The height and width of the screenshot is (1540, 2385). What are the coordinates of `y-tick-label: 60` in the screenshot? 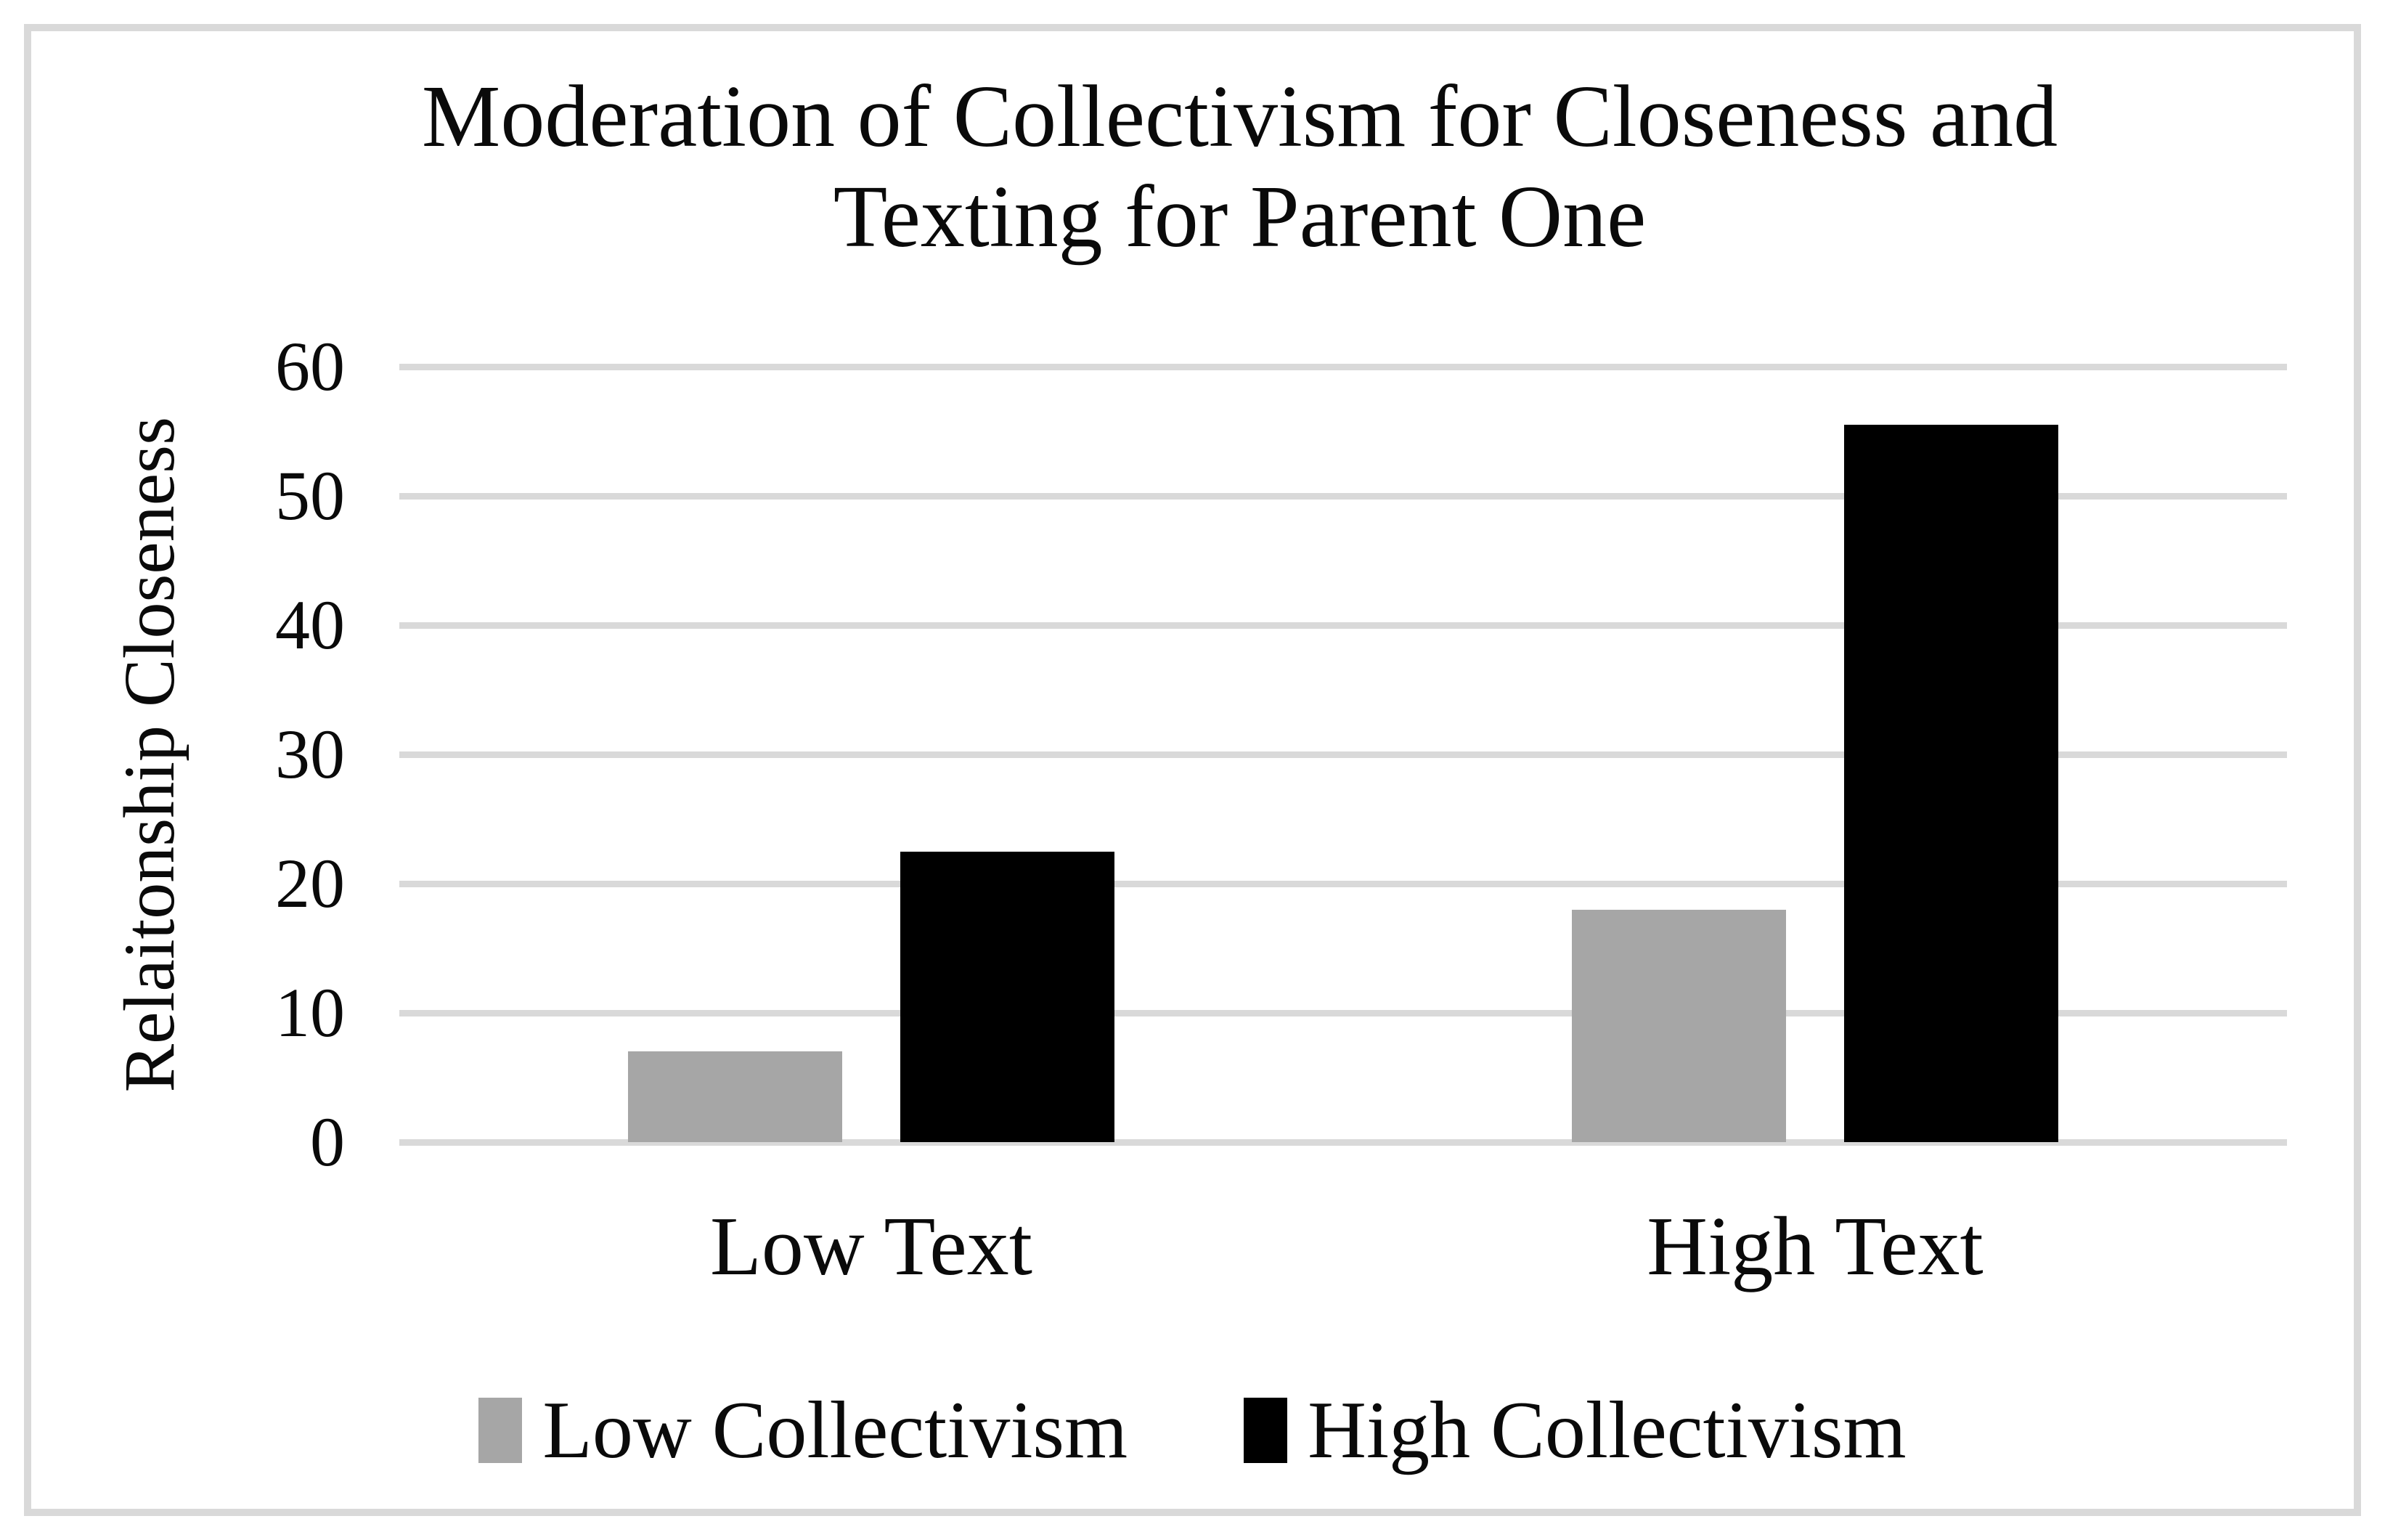 It's located at (310, 366).